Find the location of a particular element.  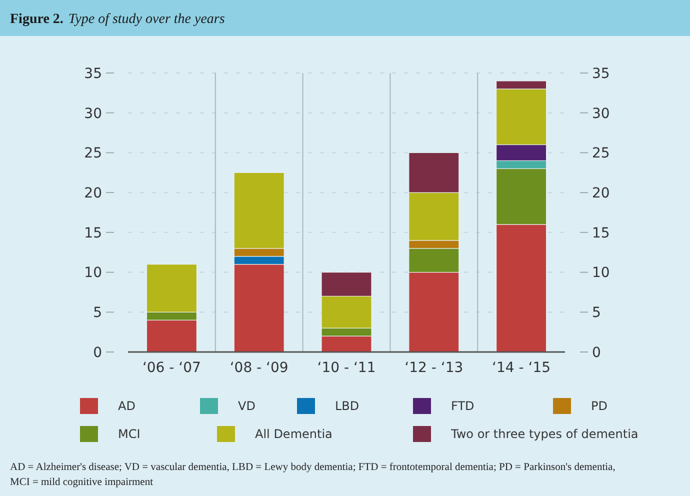

y-tick-label: 5 is located at coordinates (97, 313).